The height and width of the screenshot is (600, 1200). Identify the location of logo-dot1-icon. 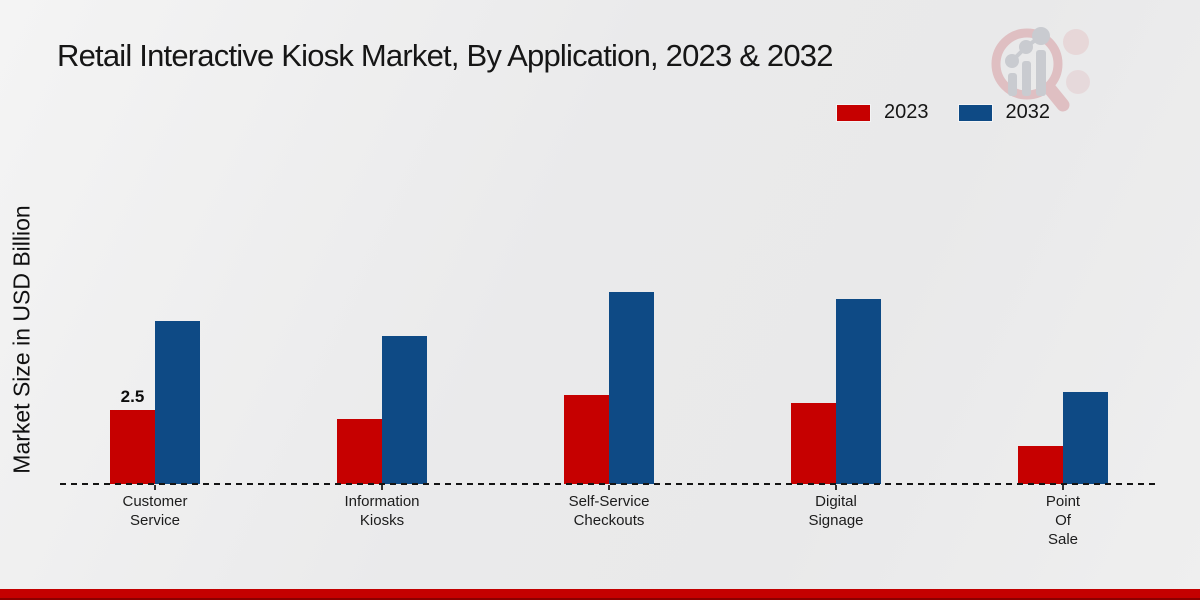
(1012, 61).